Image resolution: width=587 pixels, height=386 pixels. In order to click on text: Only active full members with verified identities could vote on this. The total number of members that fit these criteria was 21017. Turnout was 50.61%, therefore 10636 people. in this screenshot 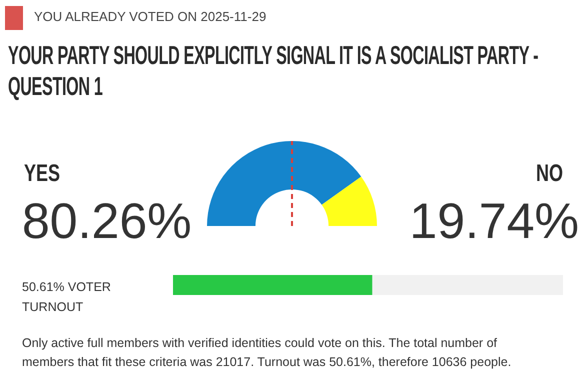, I will do `click(267, 353)`.